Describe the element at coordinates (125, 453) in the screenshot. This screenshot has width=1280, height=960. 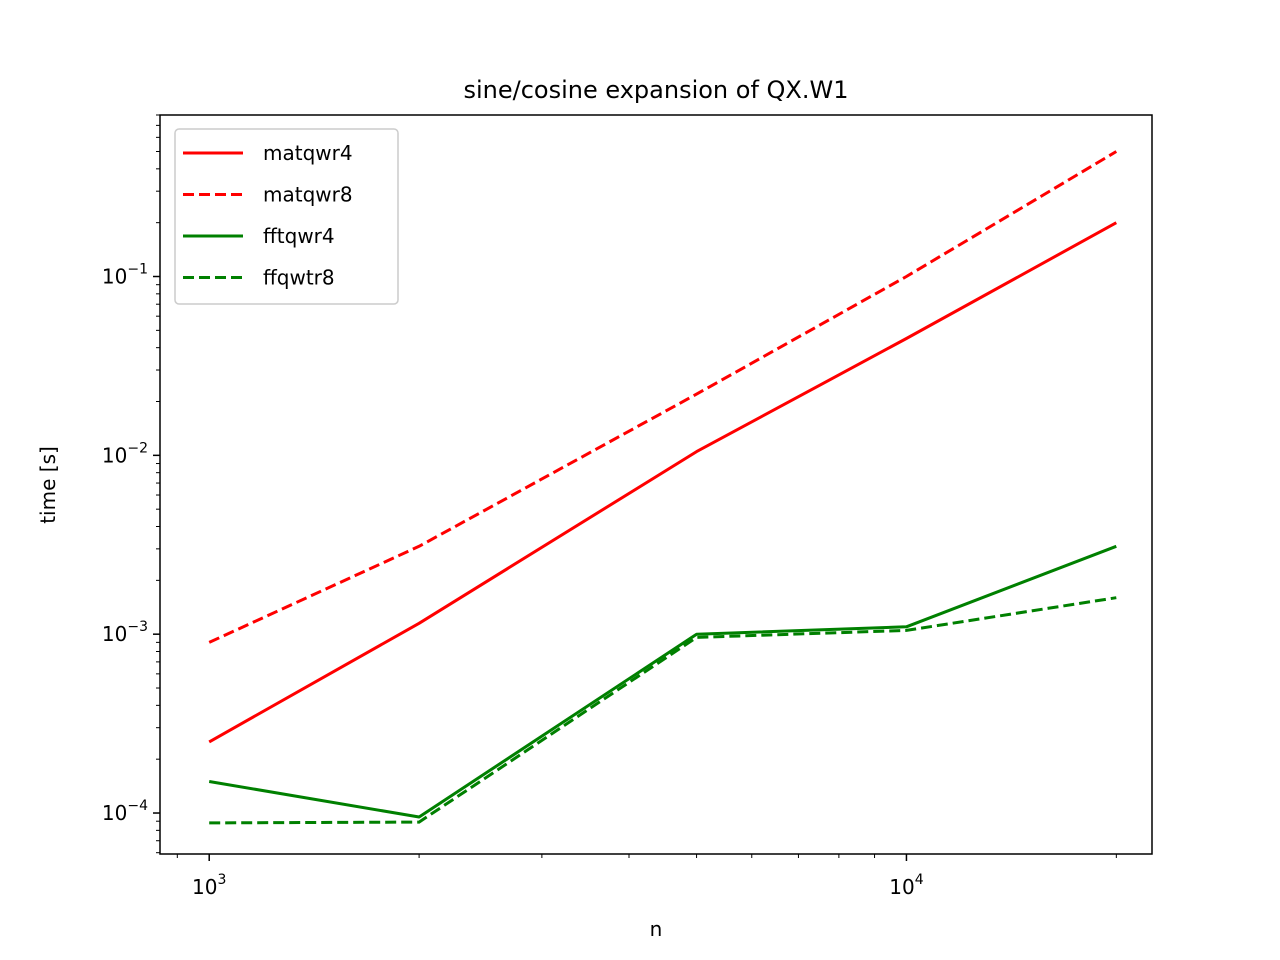
I see `y-tick-label: 10⁻²` at that location.